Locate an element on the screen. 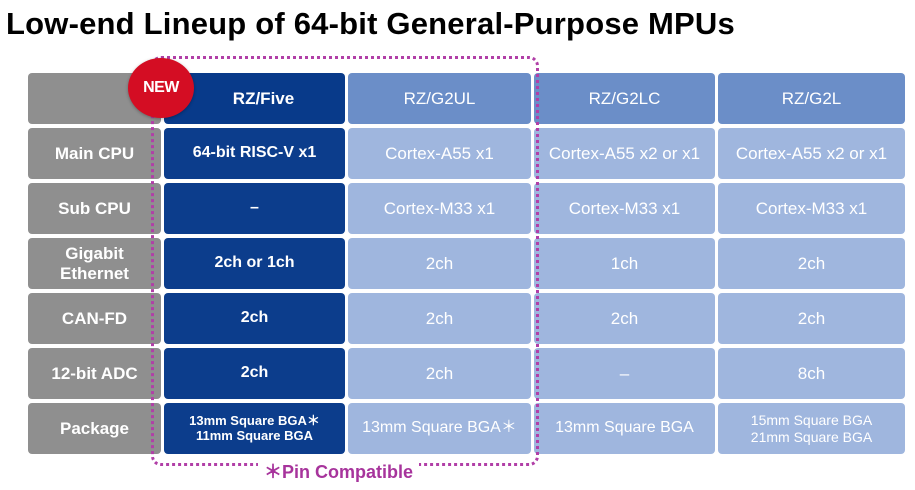 Image resolution: width=915 pixels, height=490 pixels. package-line: 21mm Square BGA is located at coordinates (811, 436).